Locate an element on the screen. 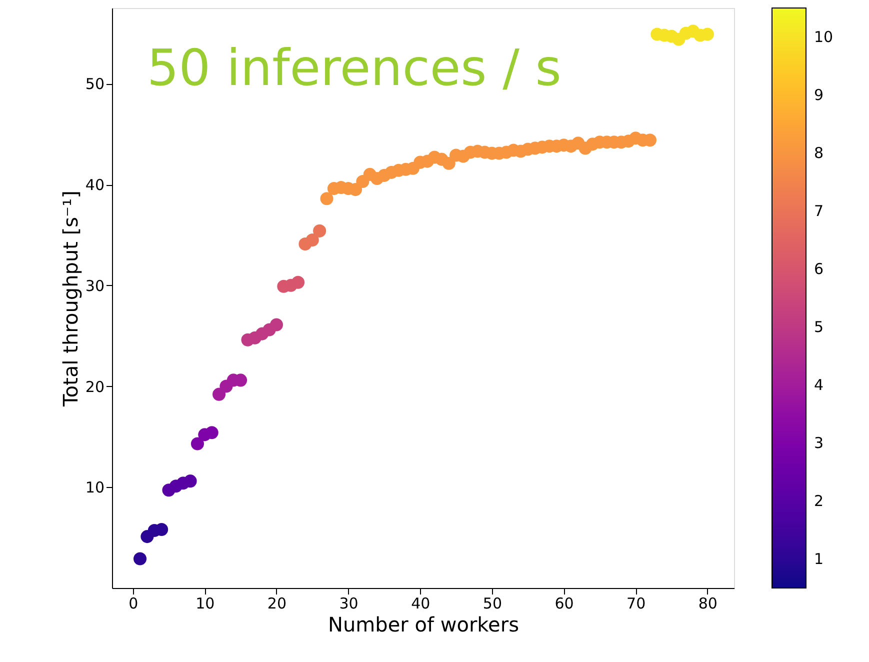 Image resolution: width=869 pixels, height=662 pixels. y-tick-label: 20 is located at coordinates (94, 387).